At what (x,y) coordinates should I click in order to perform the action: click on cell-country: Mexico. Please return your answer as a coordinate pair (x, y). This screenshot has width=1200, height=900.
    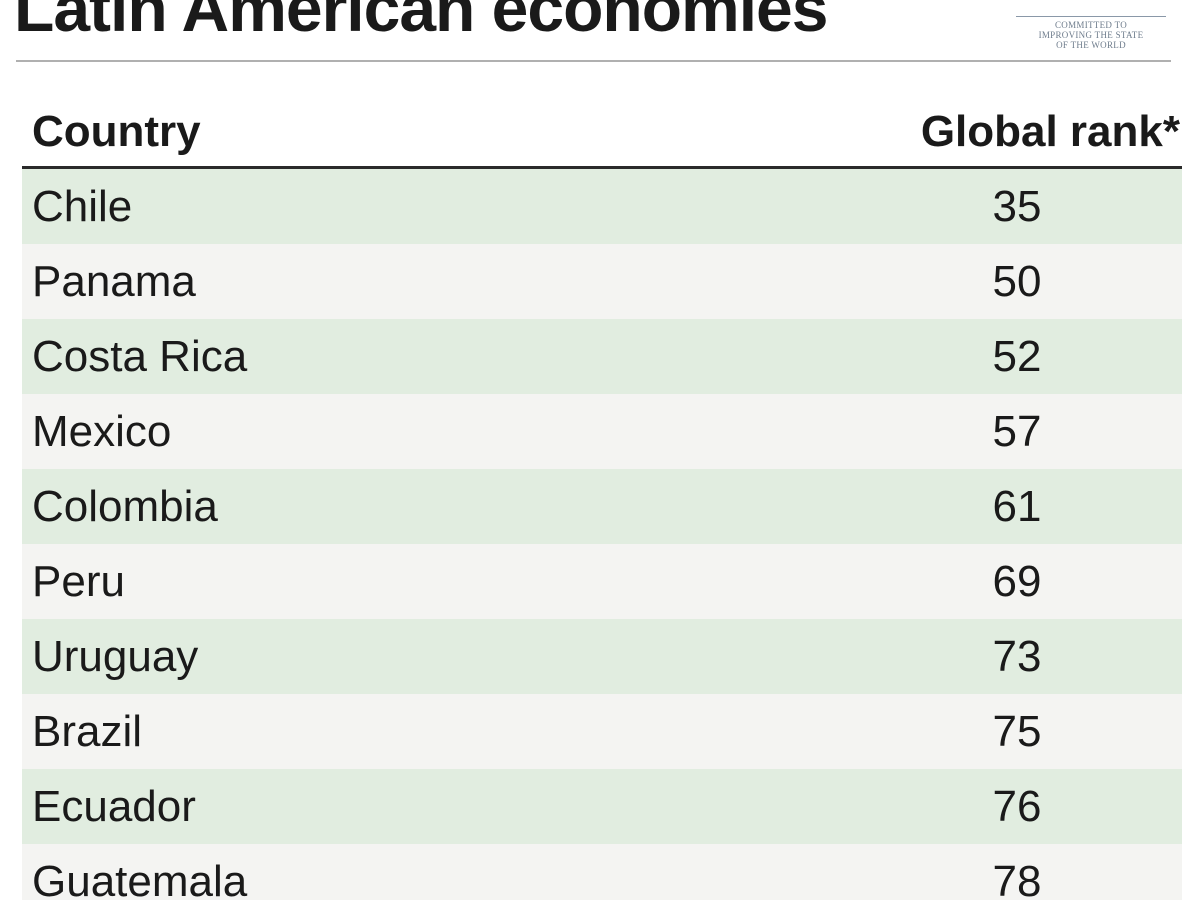
    Looking at the image, I should click on (102, 431).